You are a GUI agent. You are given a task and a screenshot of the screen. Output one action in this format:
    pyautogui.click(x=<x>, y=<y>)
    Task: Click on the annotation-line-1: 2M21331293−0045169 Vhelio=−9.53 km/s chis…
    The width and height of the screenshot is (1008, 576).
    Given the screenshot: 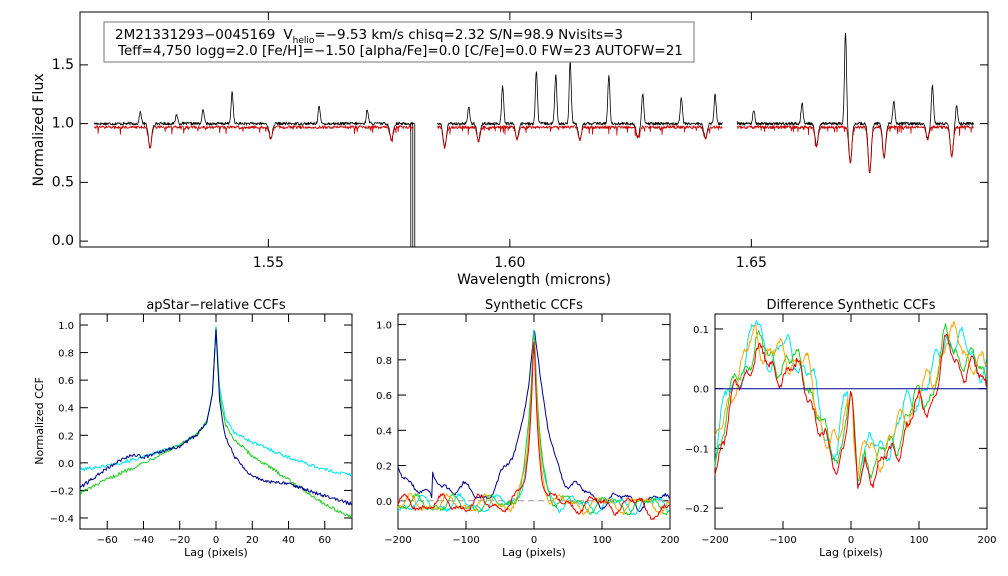 What is the action you would take?
    pyautogui.click(x=369, y=36)
    